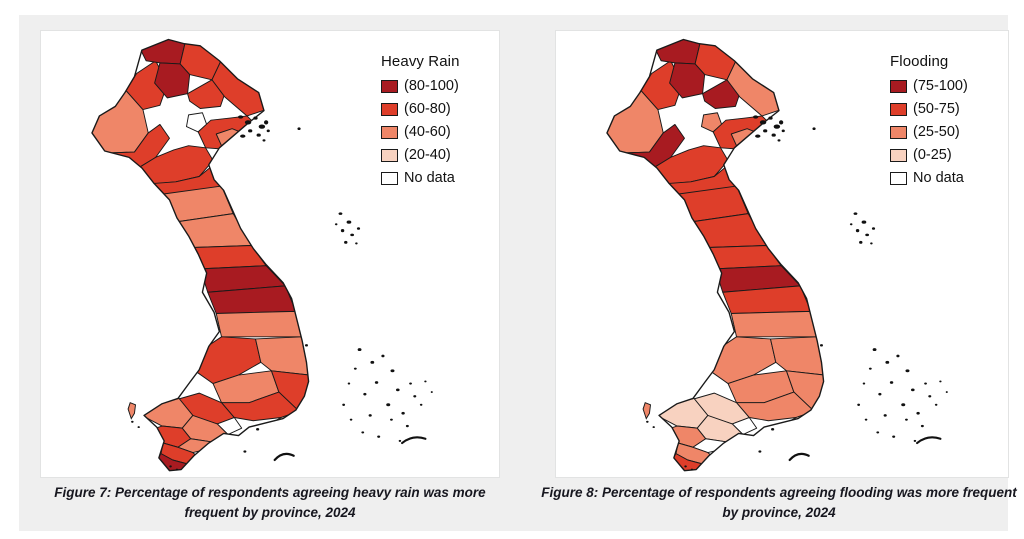  I want to click on legend-item: (60-80), so click(434, 109).